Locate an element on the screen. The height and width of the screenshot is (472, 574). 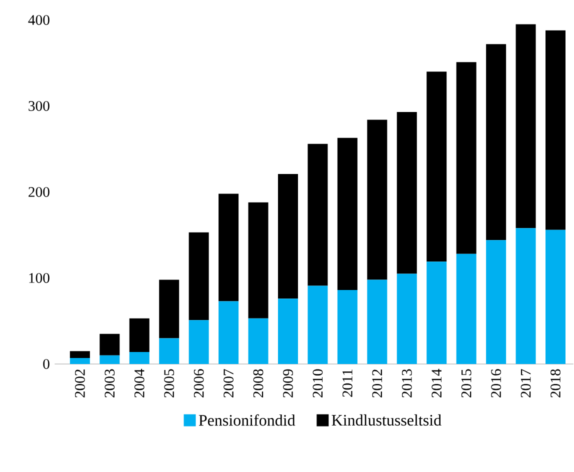
x-tick-label: 2010 is located at coordinates (317, 383).